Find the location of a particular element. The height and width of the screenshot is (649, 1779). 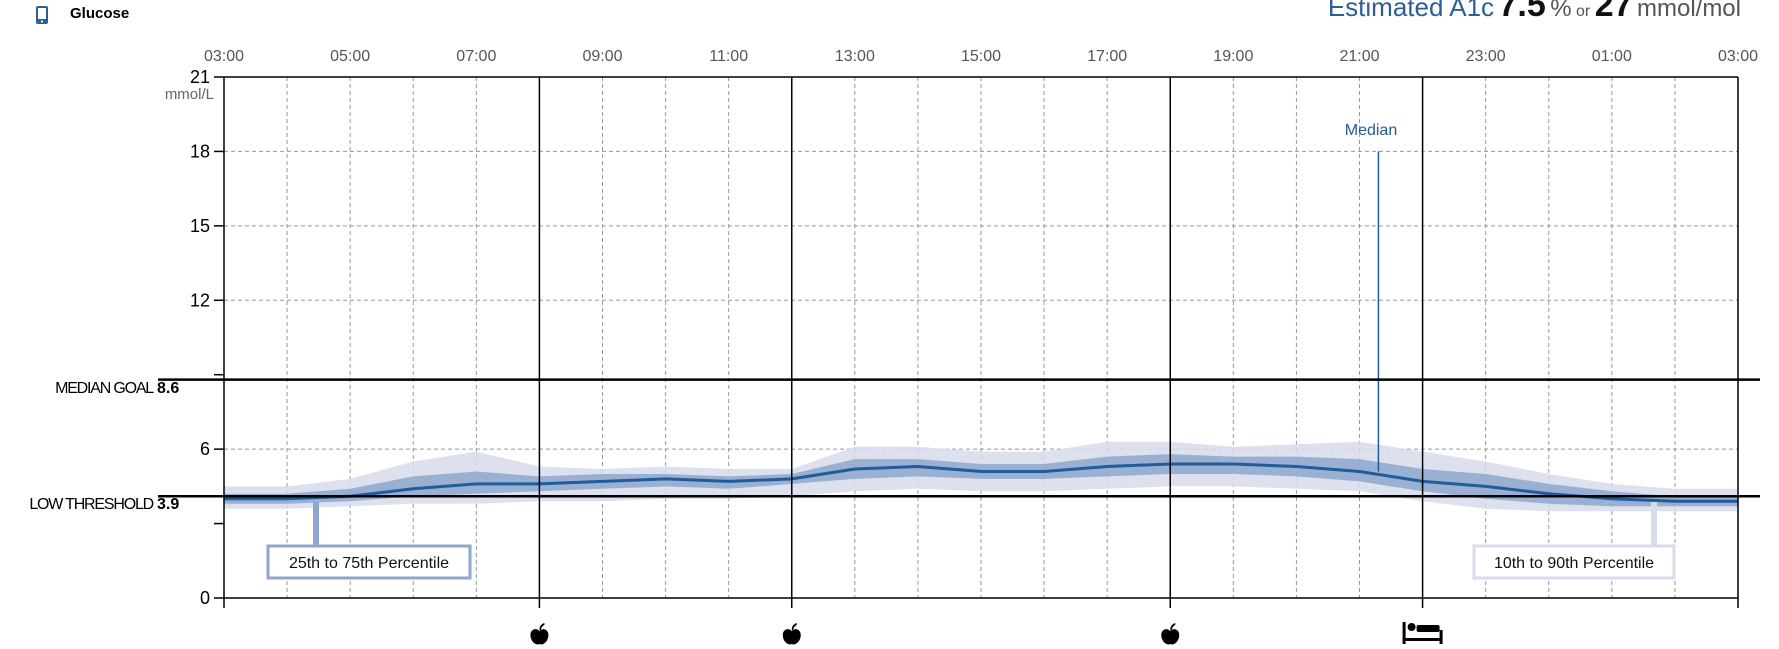

x-tick-label: 05:00 is located at coordinates (350, 56).